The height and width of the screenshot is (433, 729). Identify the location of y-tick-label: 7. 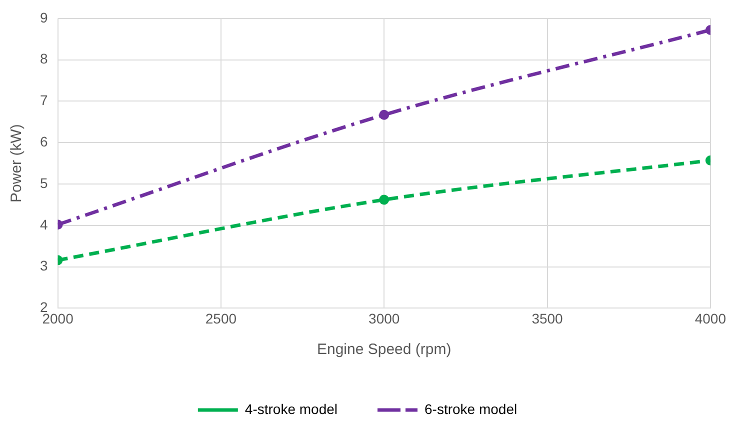
(44, 100).